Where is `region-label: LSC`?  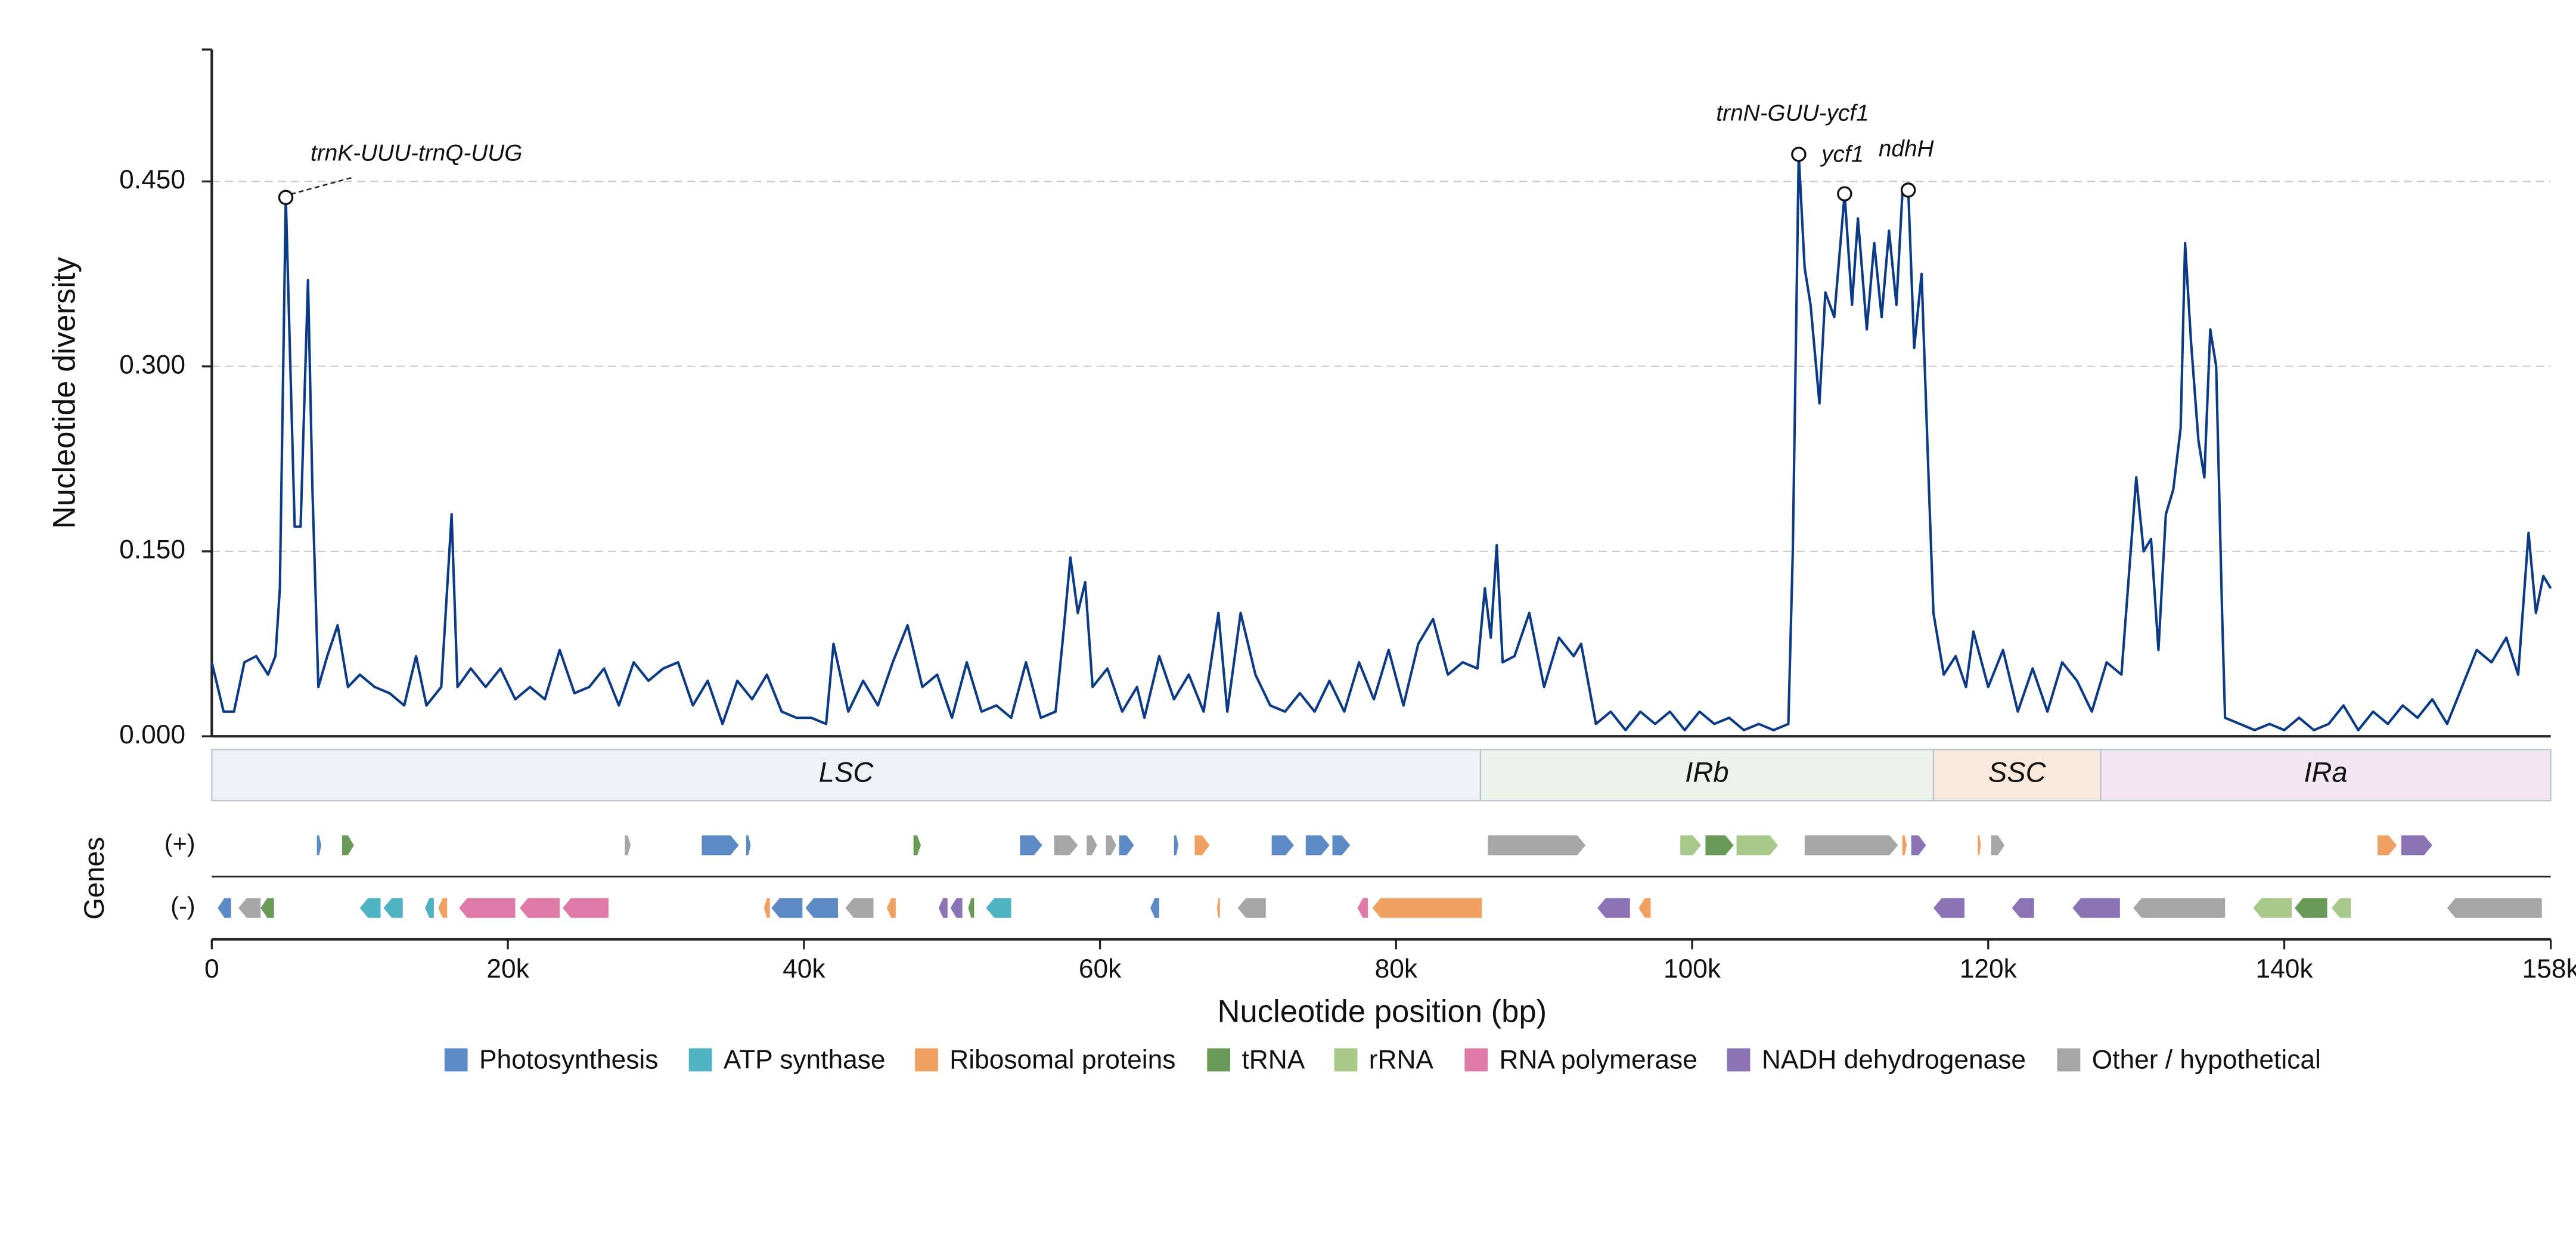 region-label: LSC is located at coordinates (847, 771).